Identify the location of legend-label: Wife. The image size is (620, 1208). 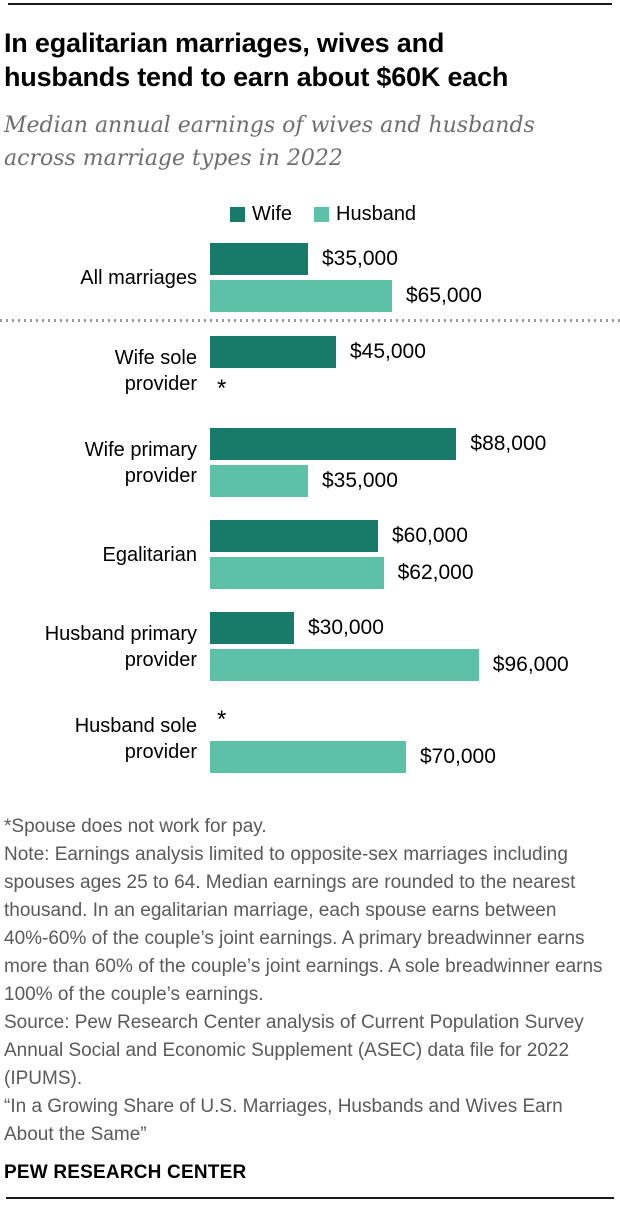
(272, 214).